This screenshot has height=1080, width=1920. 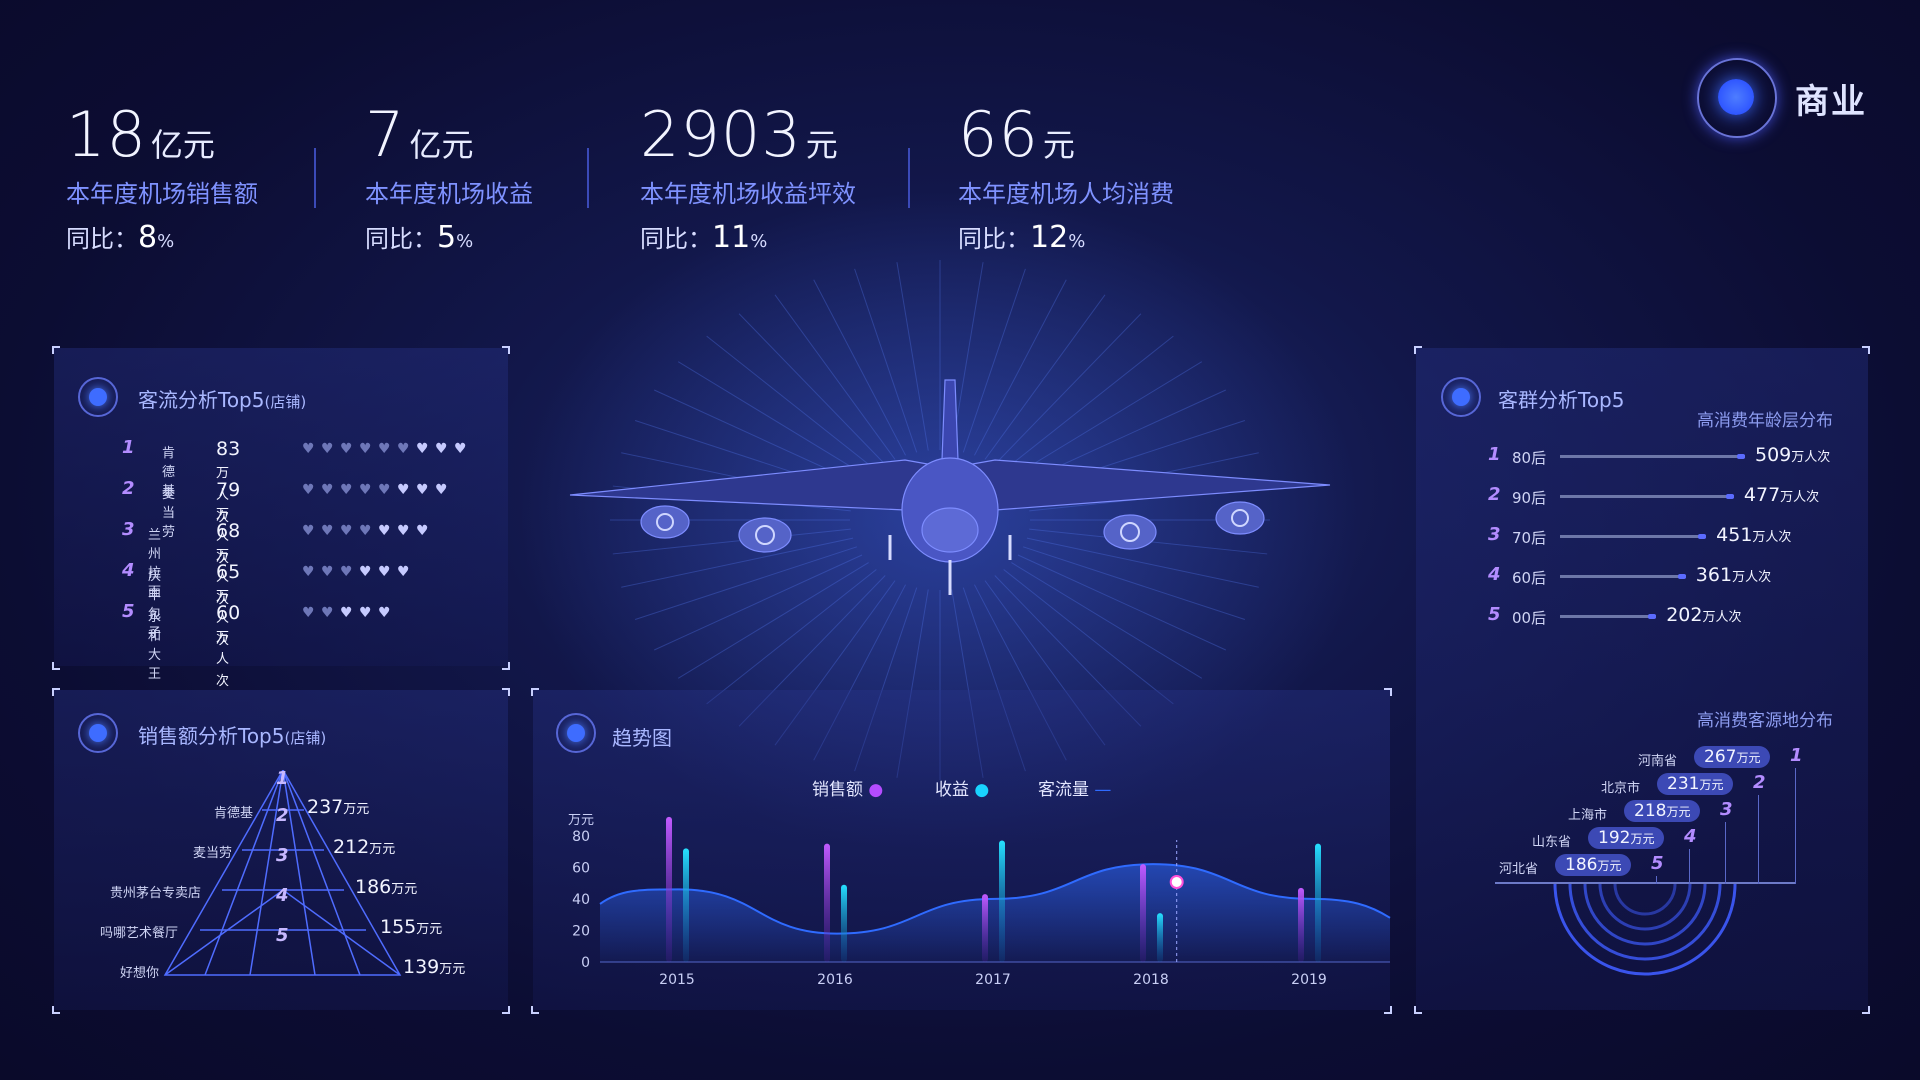 What do you see at coordinates (1176, 882) in the screenshot?
I see `marker-dot` at bounding box center [1176, 882].